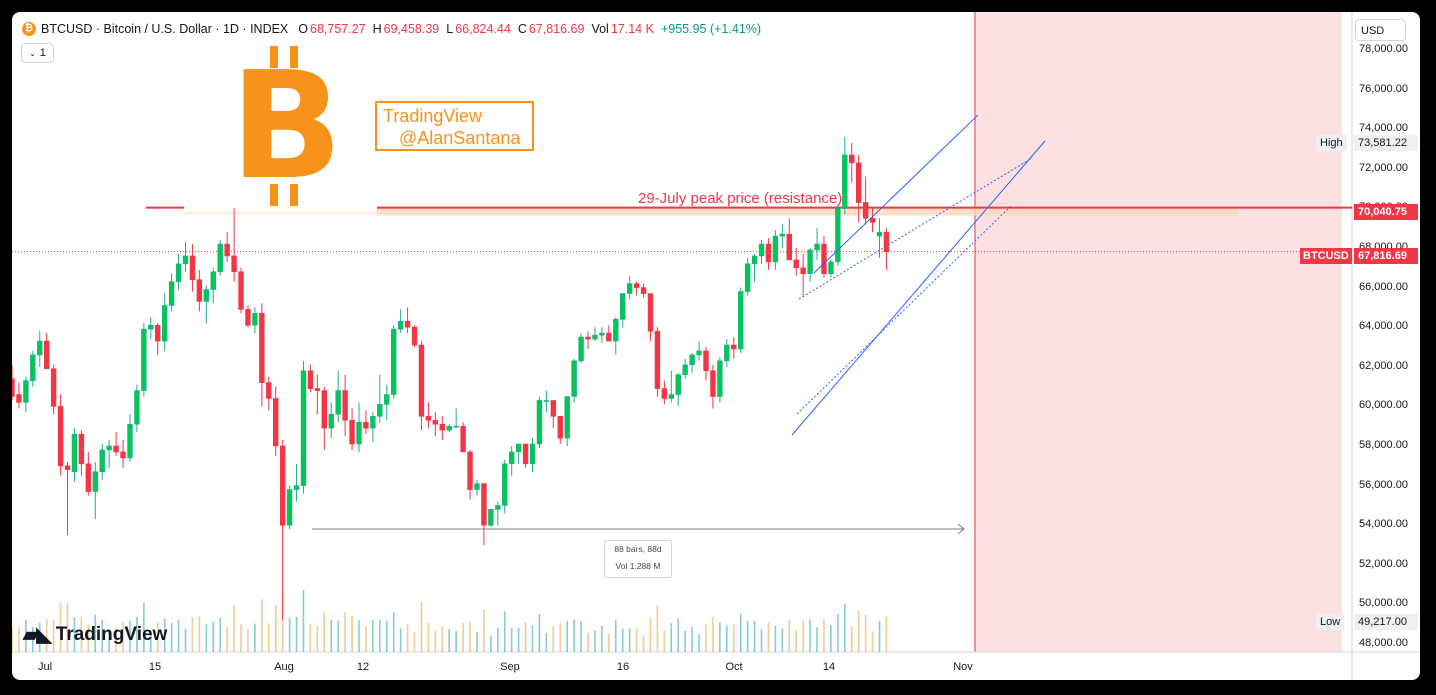  What do you see at coordinates (1386, 143) in the screenshot?
I see `high-price-tag: 73,581.22` at bounding box center [1386, 143].